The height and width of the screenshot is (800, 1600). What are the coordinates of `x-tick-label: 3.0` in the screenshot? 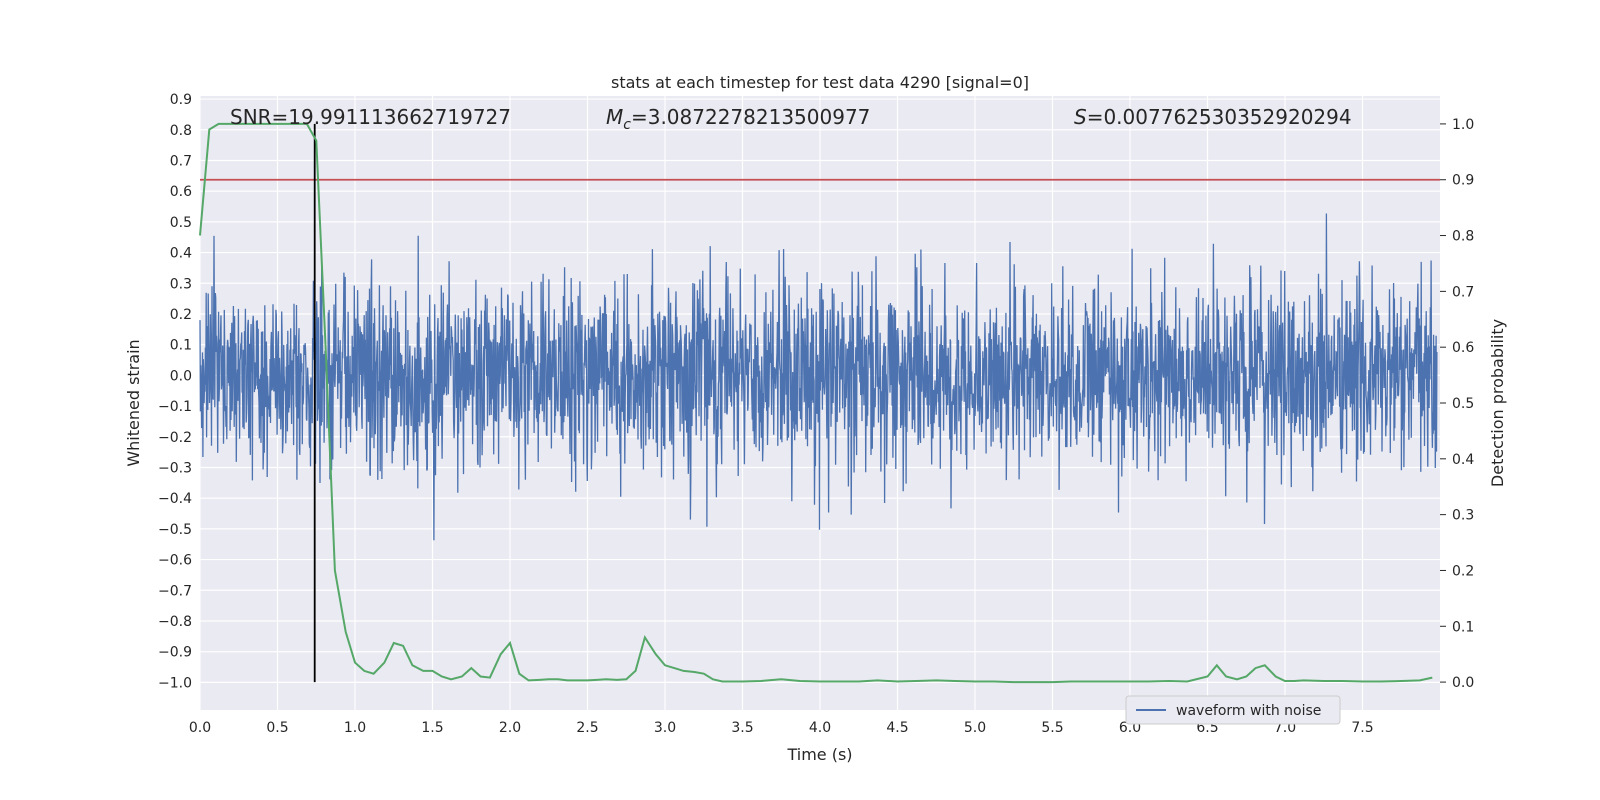 It's located at (665, 728).